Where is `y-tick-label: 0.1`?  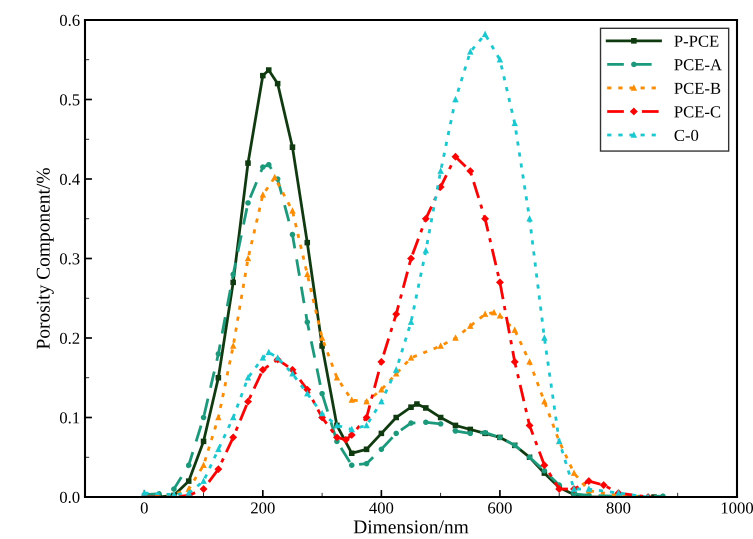
y-tick-label: 0.1 is located at coordinates (70, 418).